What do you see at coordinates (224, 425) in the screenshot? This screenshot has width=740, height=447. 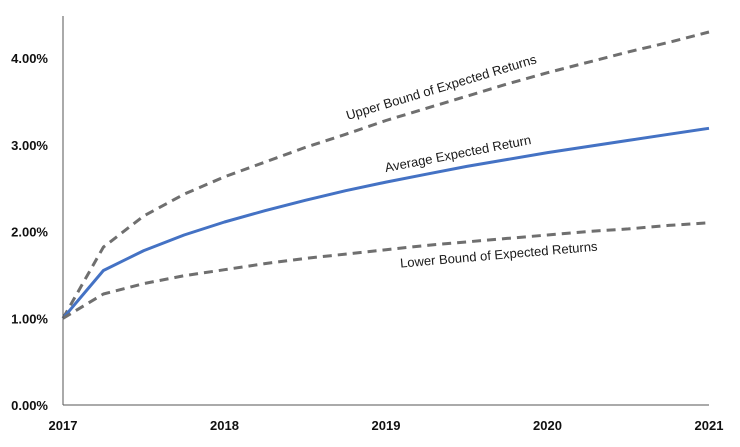 I see `x-tick-label: 2018` at bounding box center [224, 425].